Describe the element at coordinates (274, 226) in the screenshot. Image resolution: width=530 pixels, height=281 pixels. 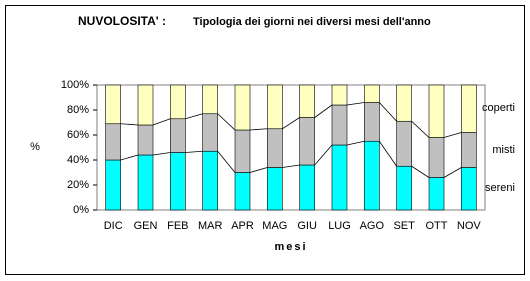
I see `x-tick-label: MAG` at that location.